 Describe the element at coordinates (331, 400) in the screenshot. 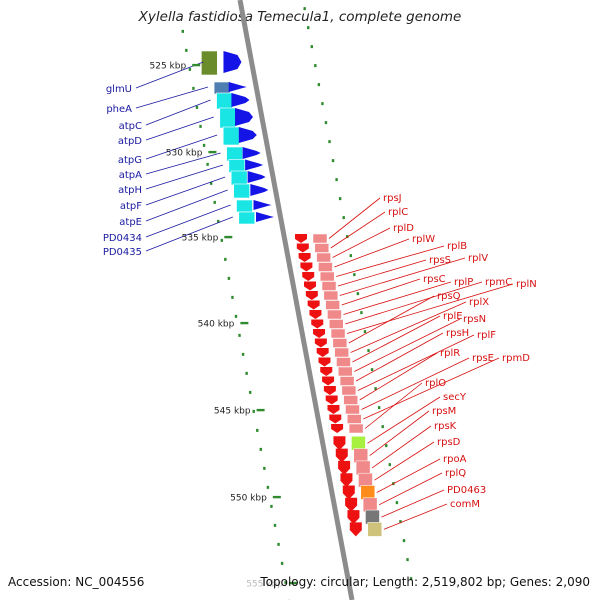

I see `gene-arrow-rplR` at that location.